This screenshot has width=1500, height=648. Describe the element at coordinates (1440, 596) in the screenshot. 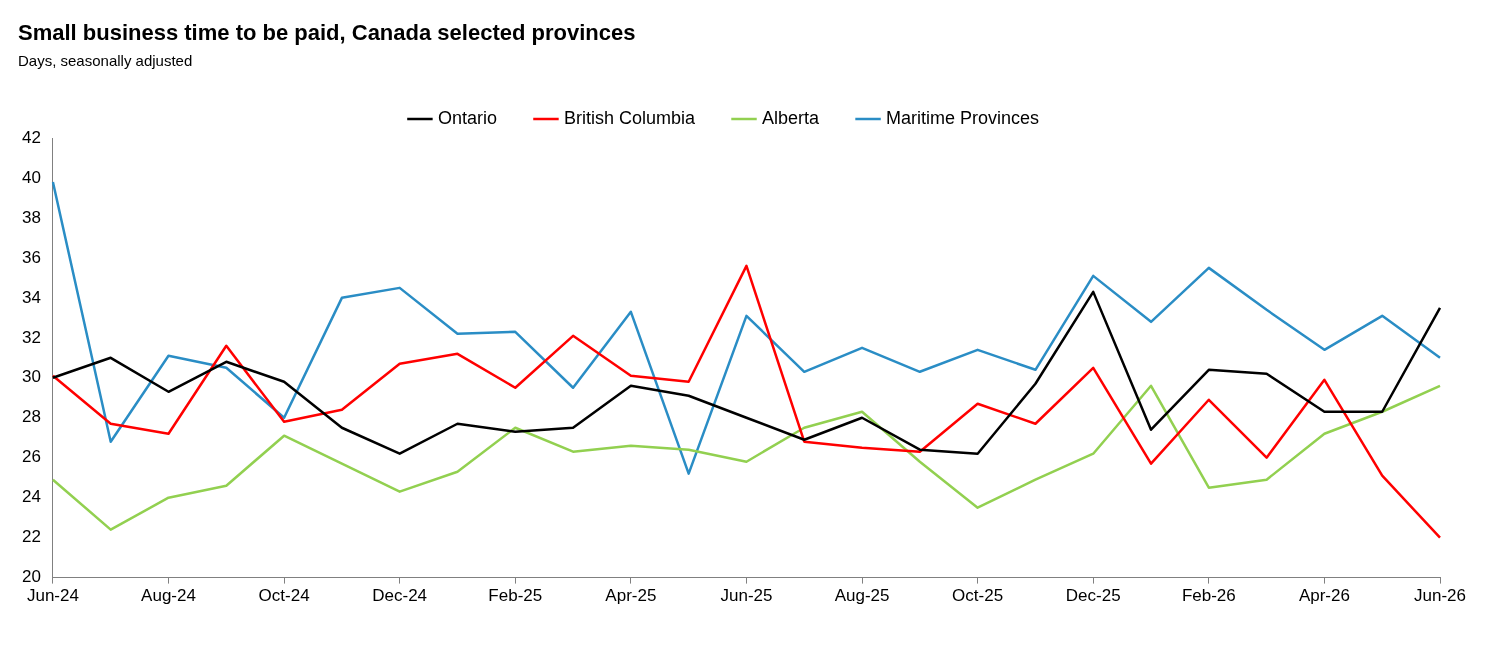

I see `x-tick-label: Jun-26` at that location.